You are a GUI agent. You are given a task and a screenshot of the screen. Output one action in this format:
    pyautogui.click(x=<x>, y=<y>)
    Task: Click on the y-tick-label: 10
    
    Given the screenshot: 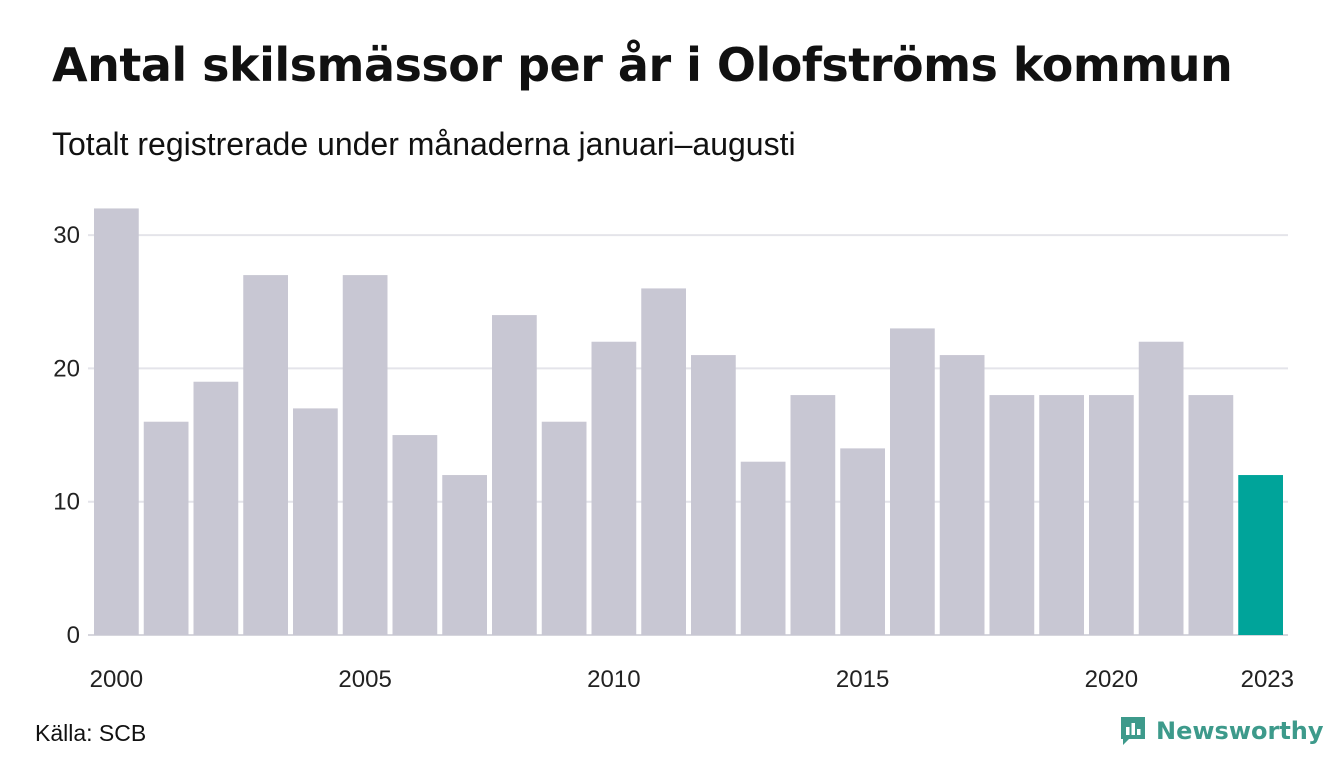 What is the action you would take?
    pyautogui.click(x=66, y=502)
    